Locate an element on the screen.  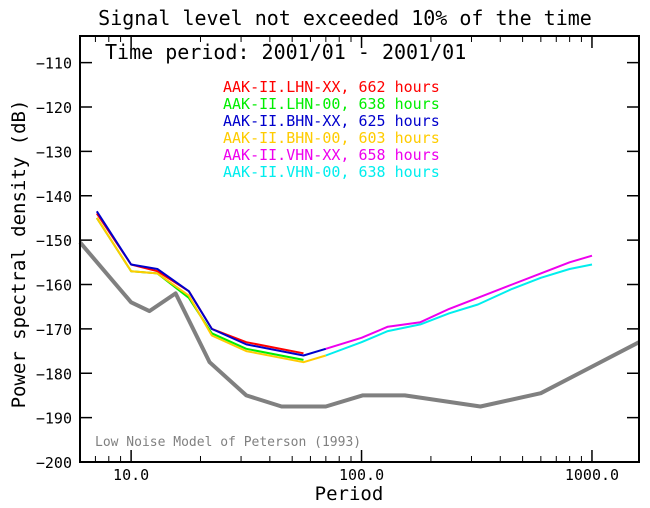
y-tick-label: −200 is located at coordinates (54, 463).